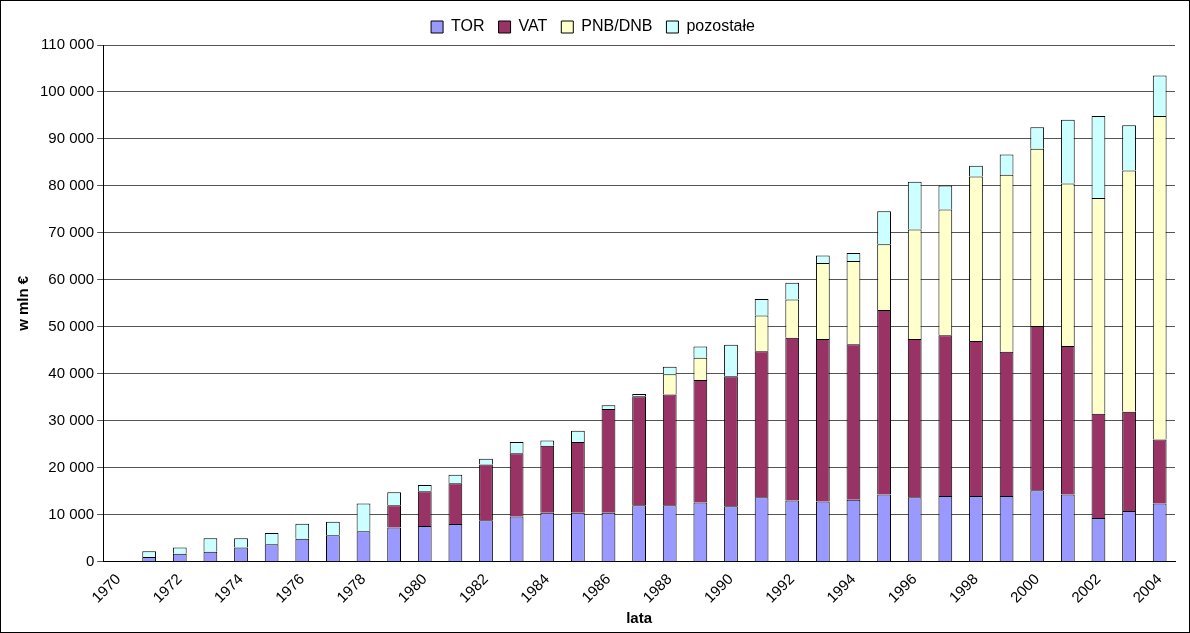  What do you see at coordinates (71, 419) in the screenshot?
I see `y-tick-label: 30 000` at bounding box center [71, 419].